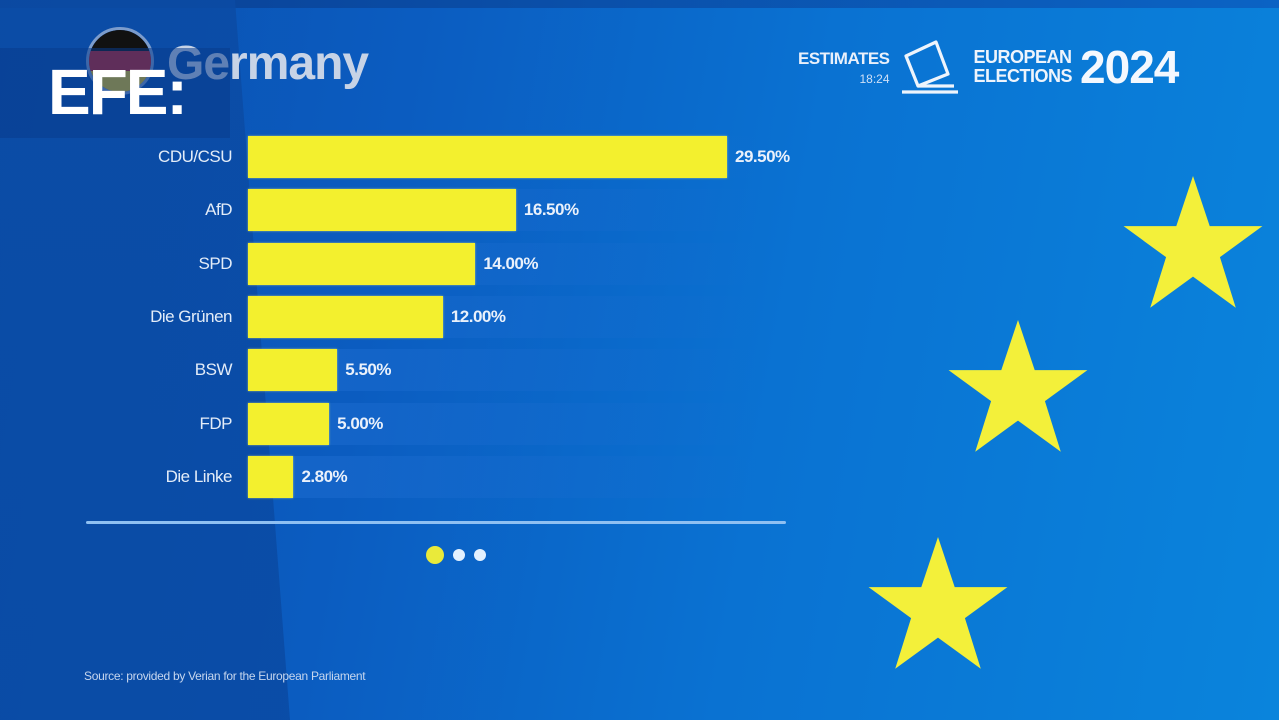  Describe the element at coordinates (478, 316) in the screenshot. I see `result-value: 12.00%` at that location.